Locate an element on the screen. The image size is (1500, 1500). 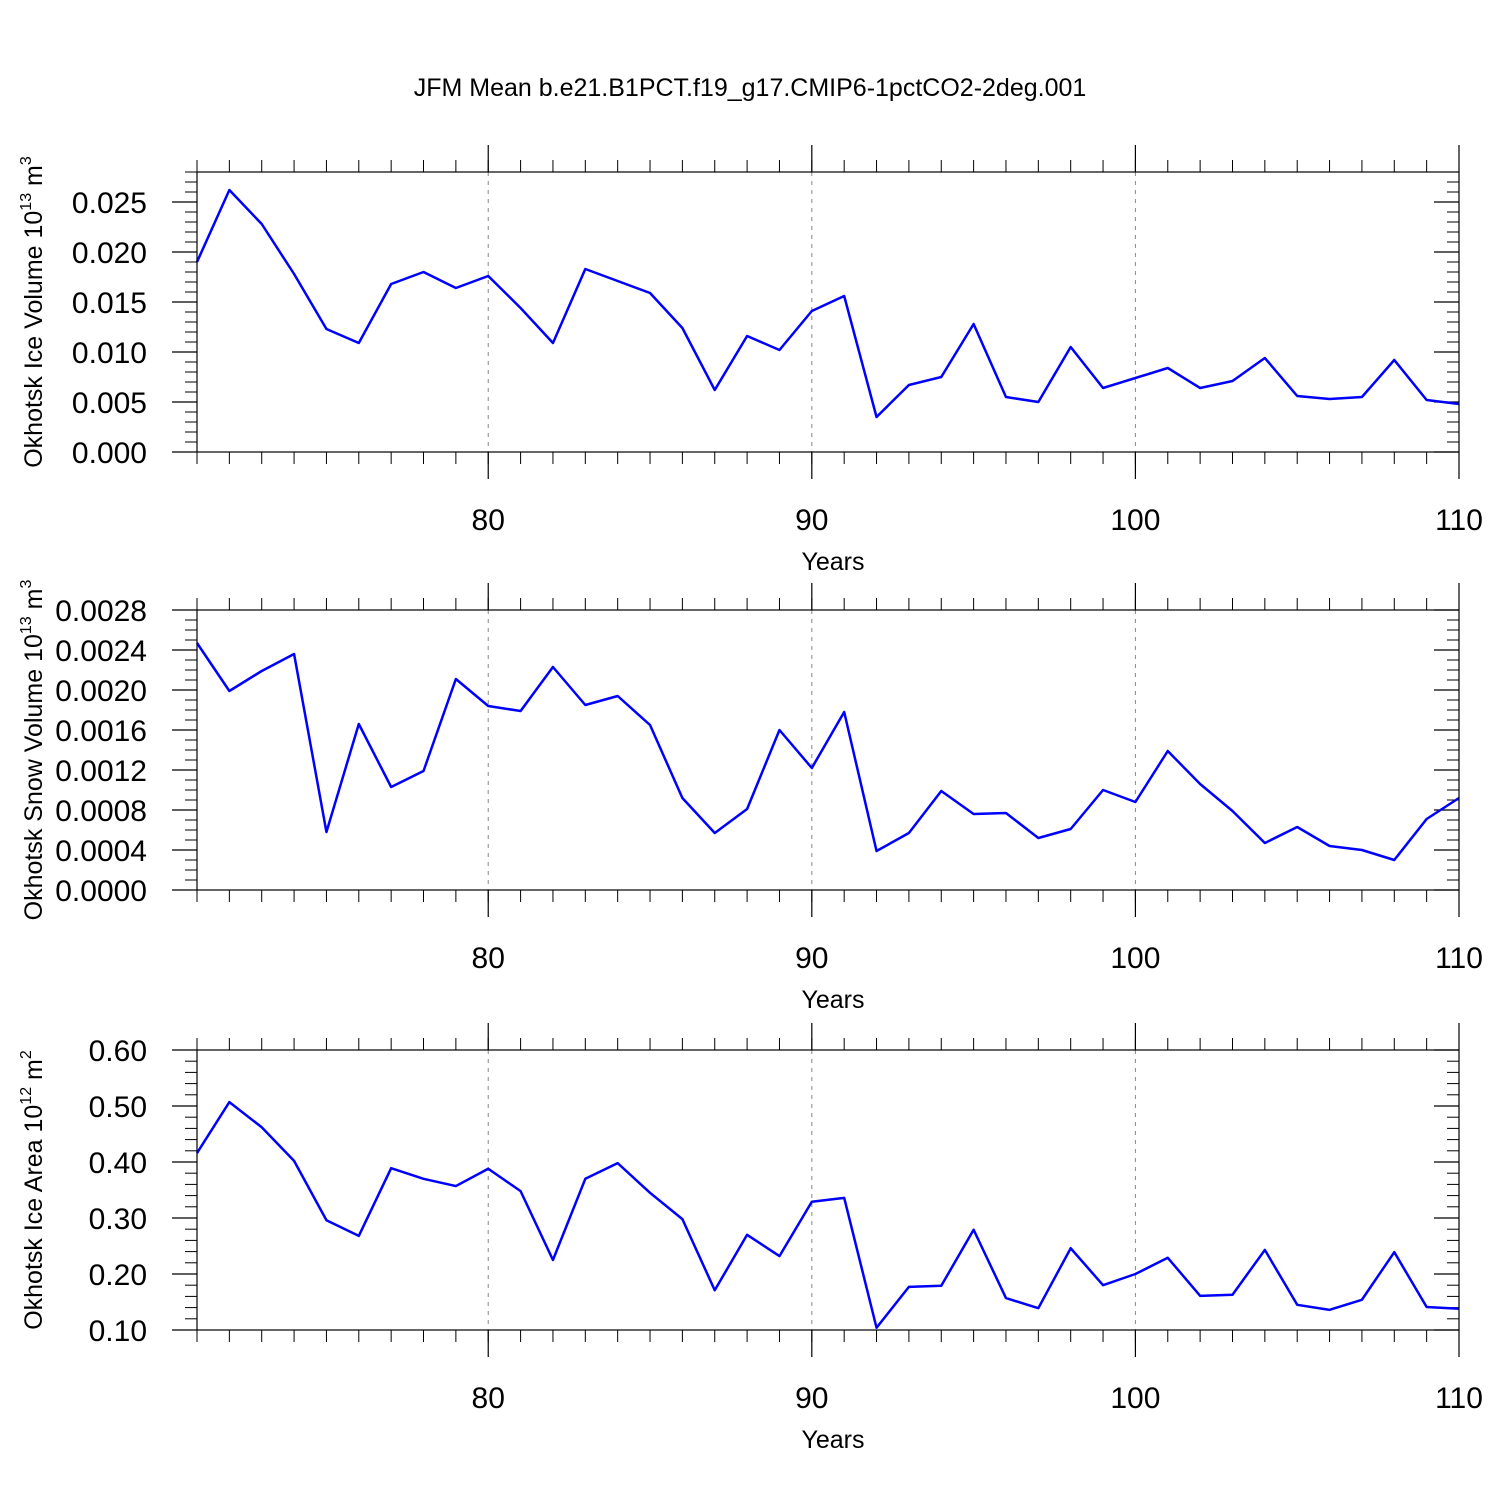
y-axis-label: Okhotsk Ice Area 1012 m2 is located at coordinates (33, 1190).